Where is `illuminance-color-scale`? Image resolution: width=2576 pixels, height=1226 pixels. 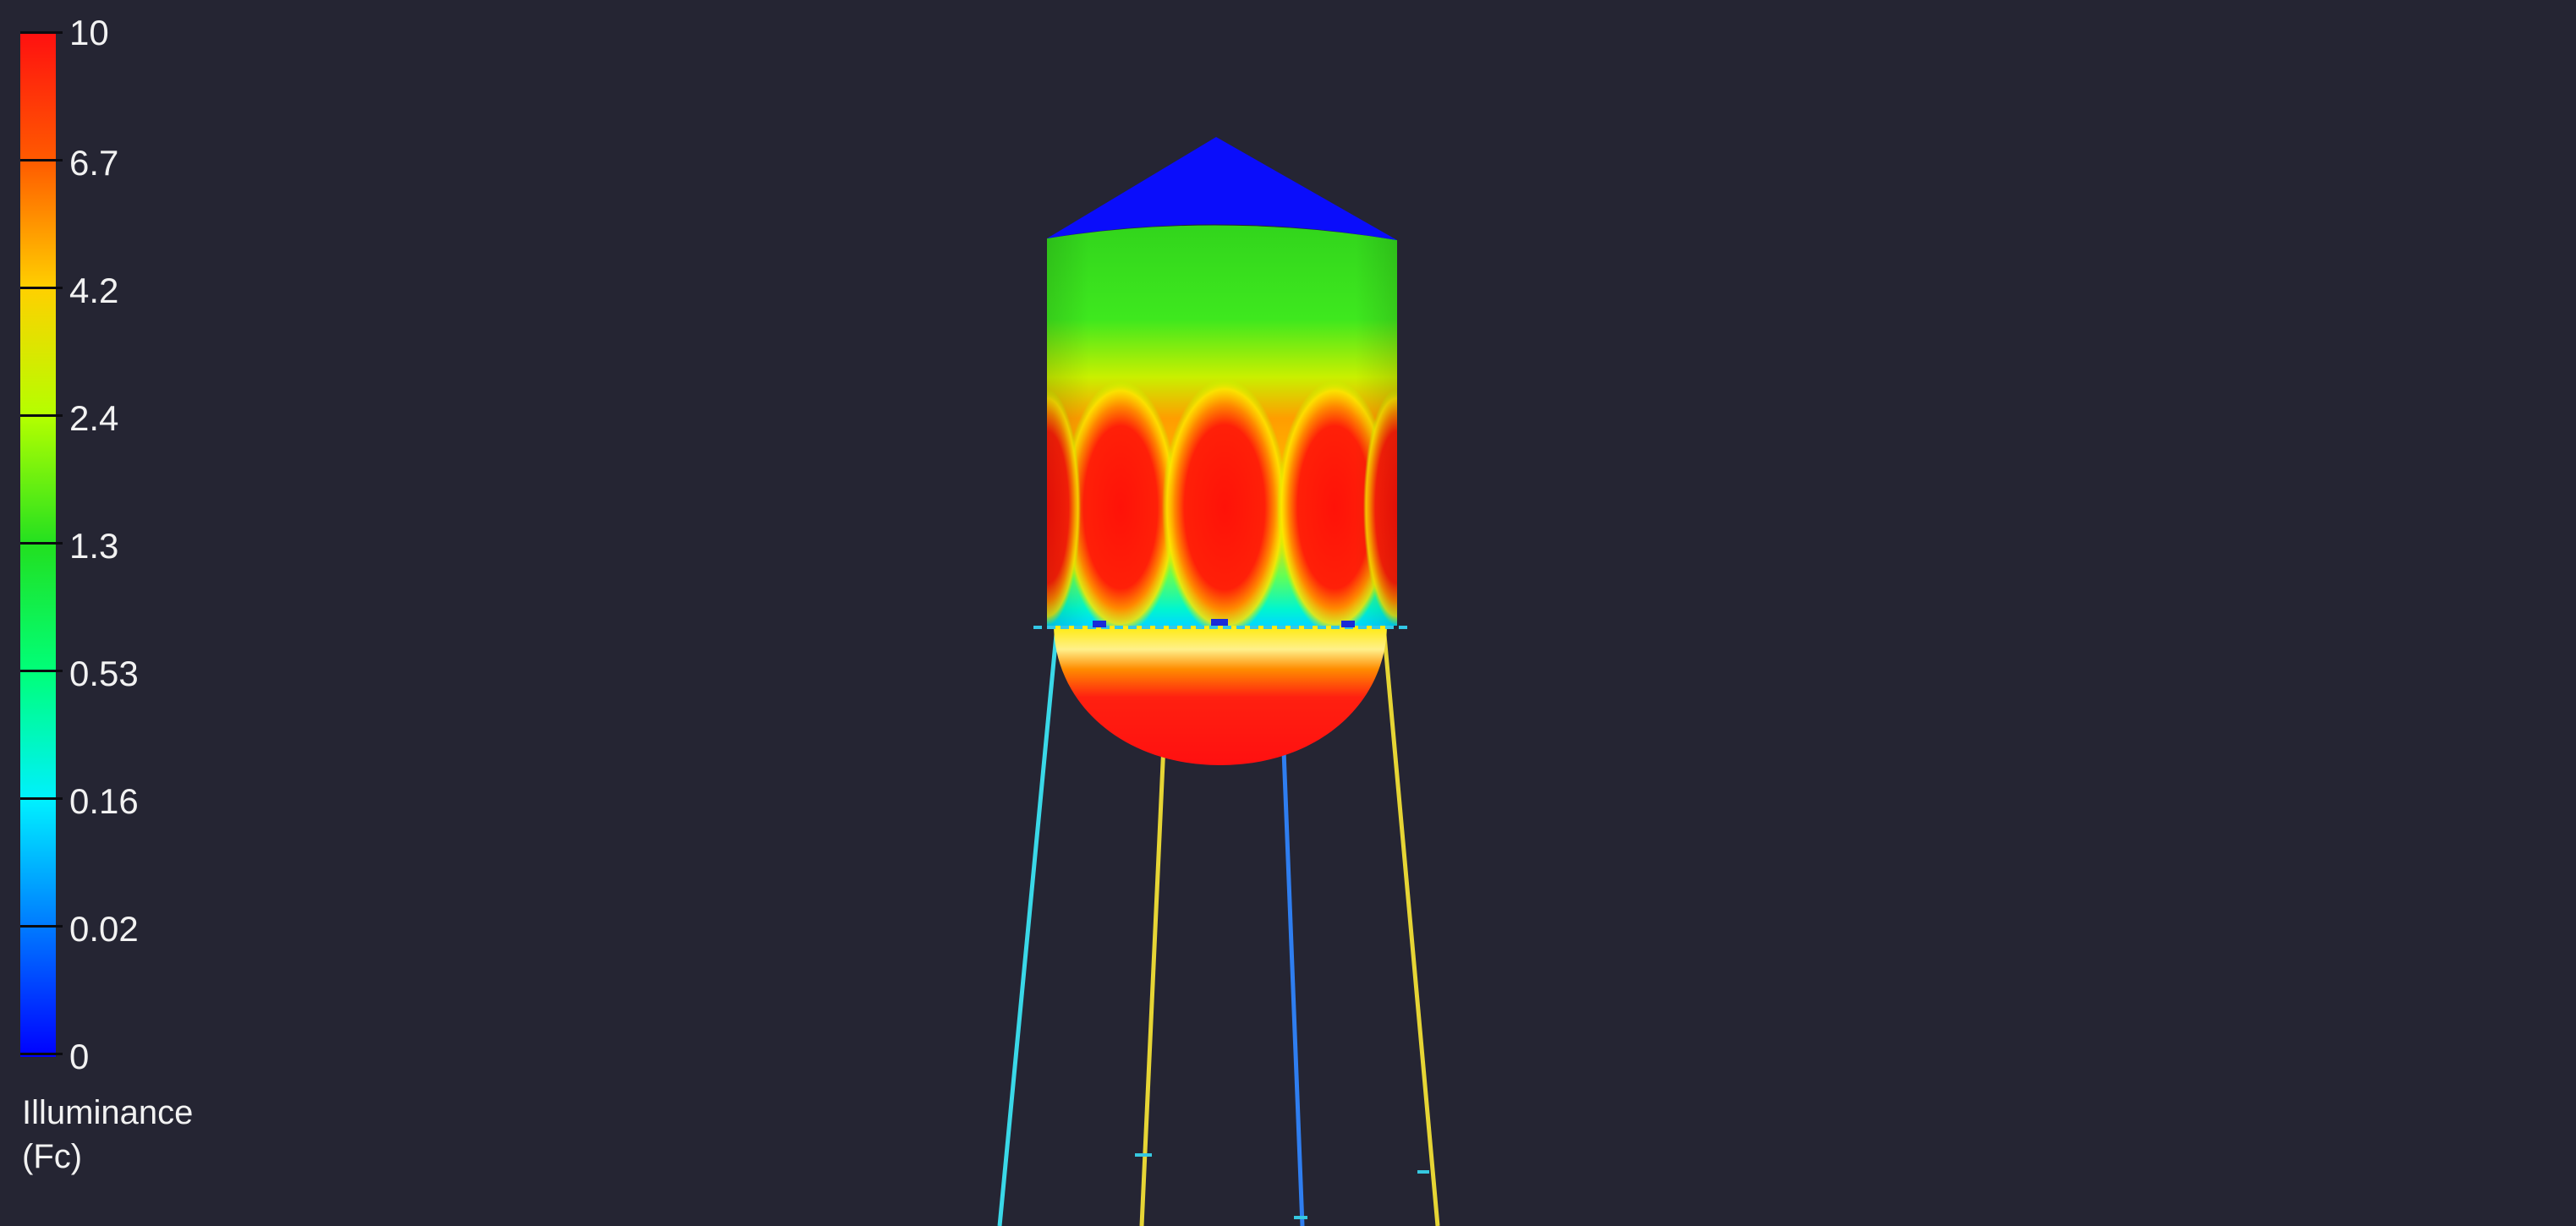
illuminance-color-scale is located at coordinates (38, 544).